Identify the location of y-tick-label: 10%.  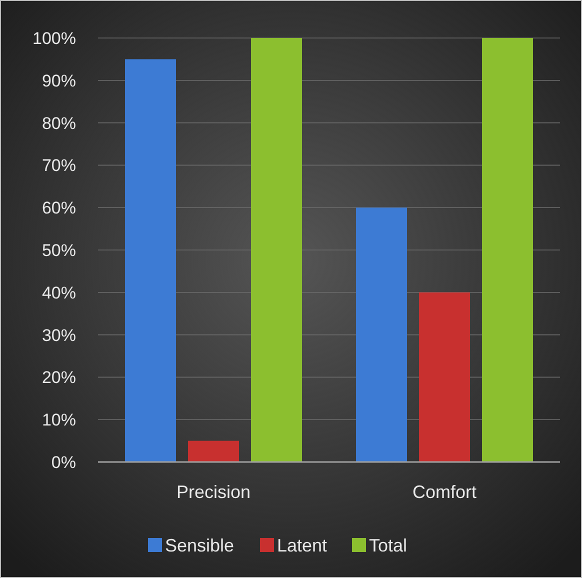
(59, 420).